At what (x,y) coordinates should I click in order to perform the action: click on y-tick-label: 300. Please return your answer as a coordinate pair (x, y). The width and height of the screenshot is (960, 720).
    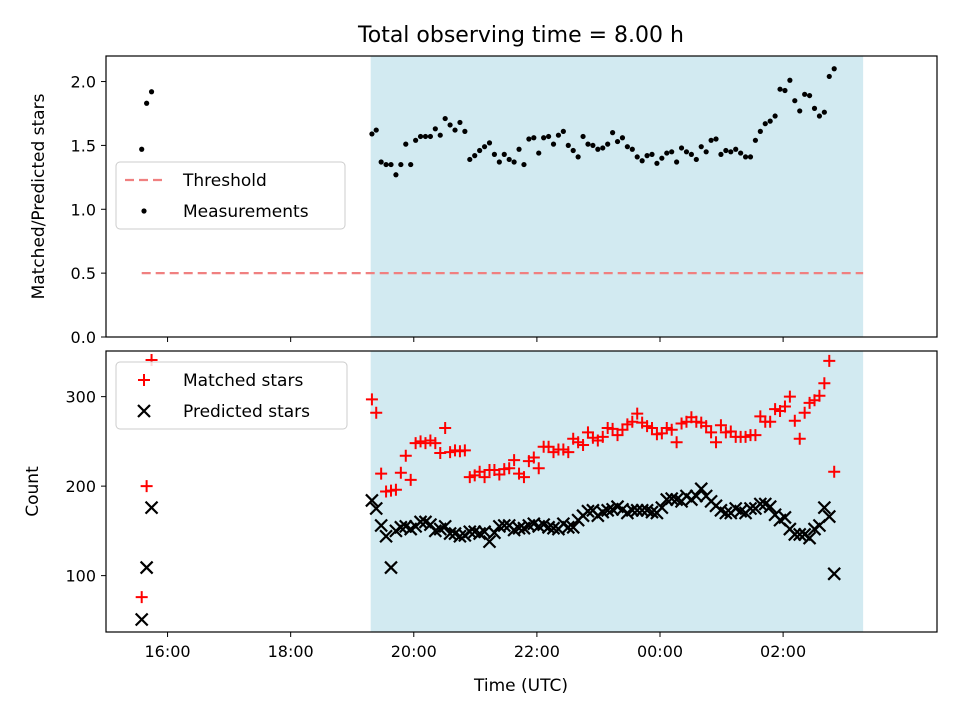
    Looking at the image, I should click on (80, 397).